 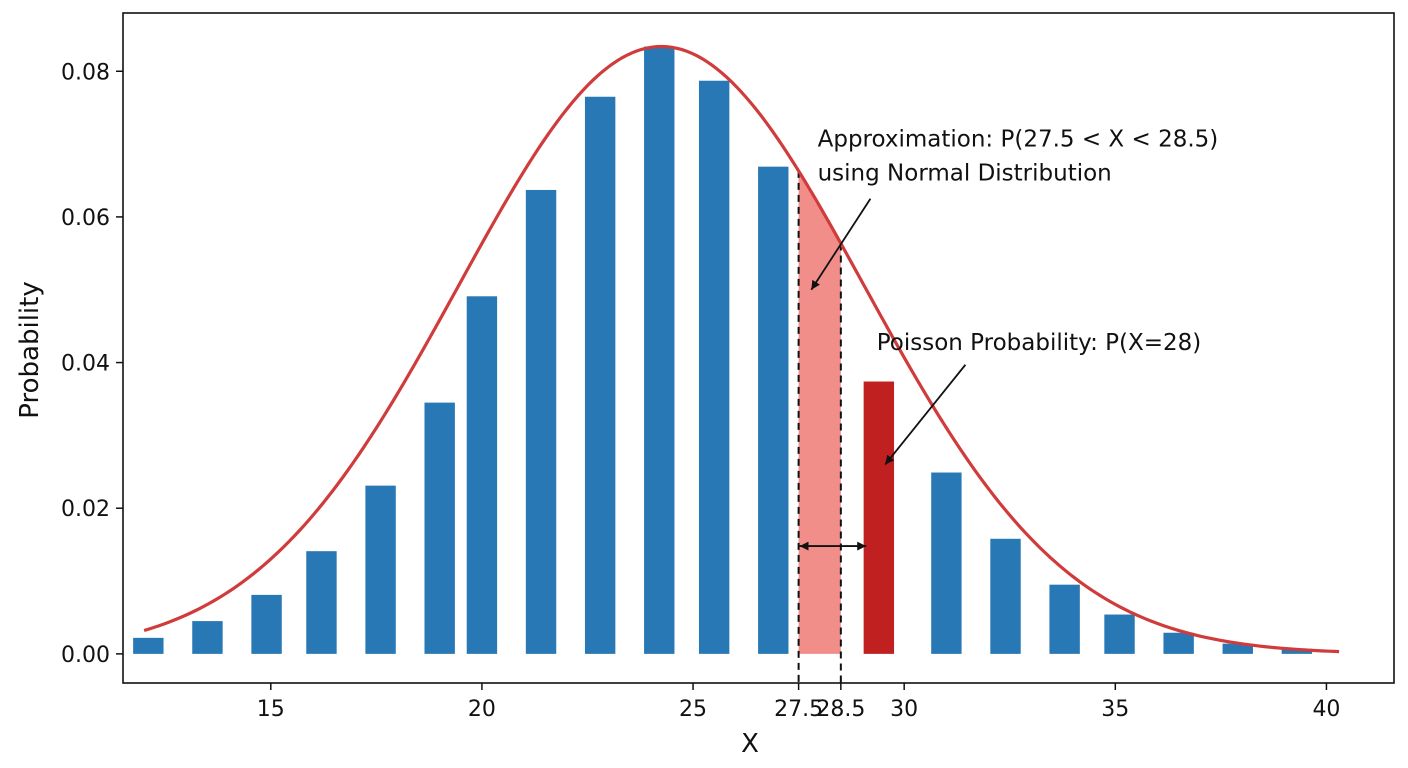 I want to click on x-axis: 15 20 25 27.528.5 30 35 40, so click(x=798, y=702).